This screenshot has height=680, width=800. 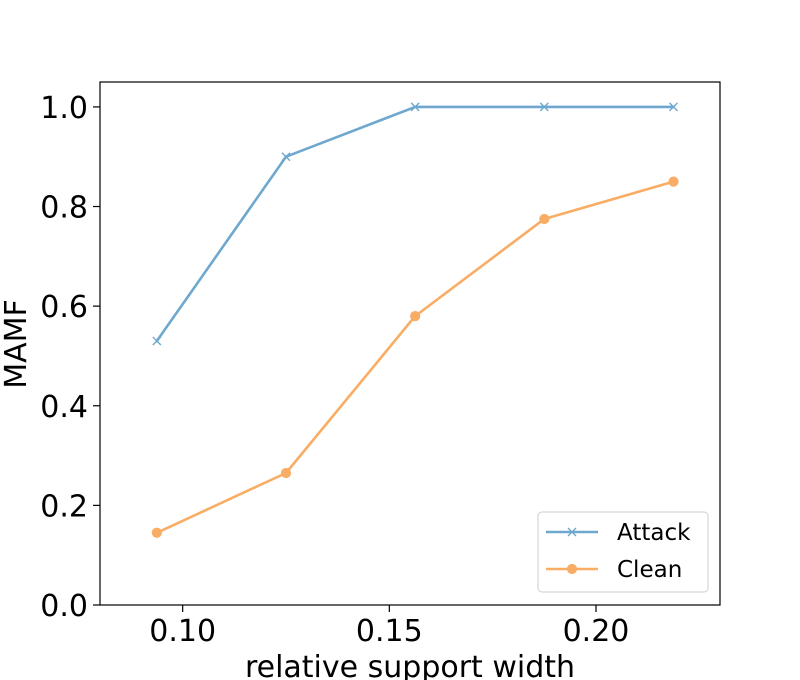 I want to click on legend: Attack Clean, so click(x=623, y=552).